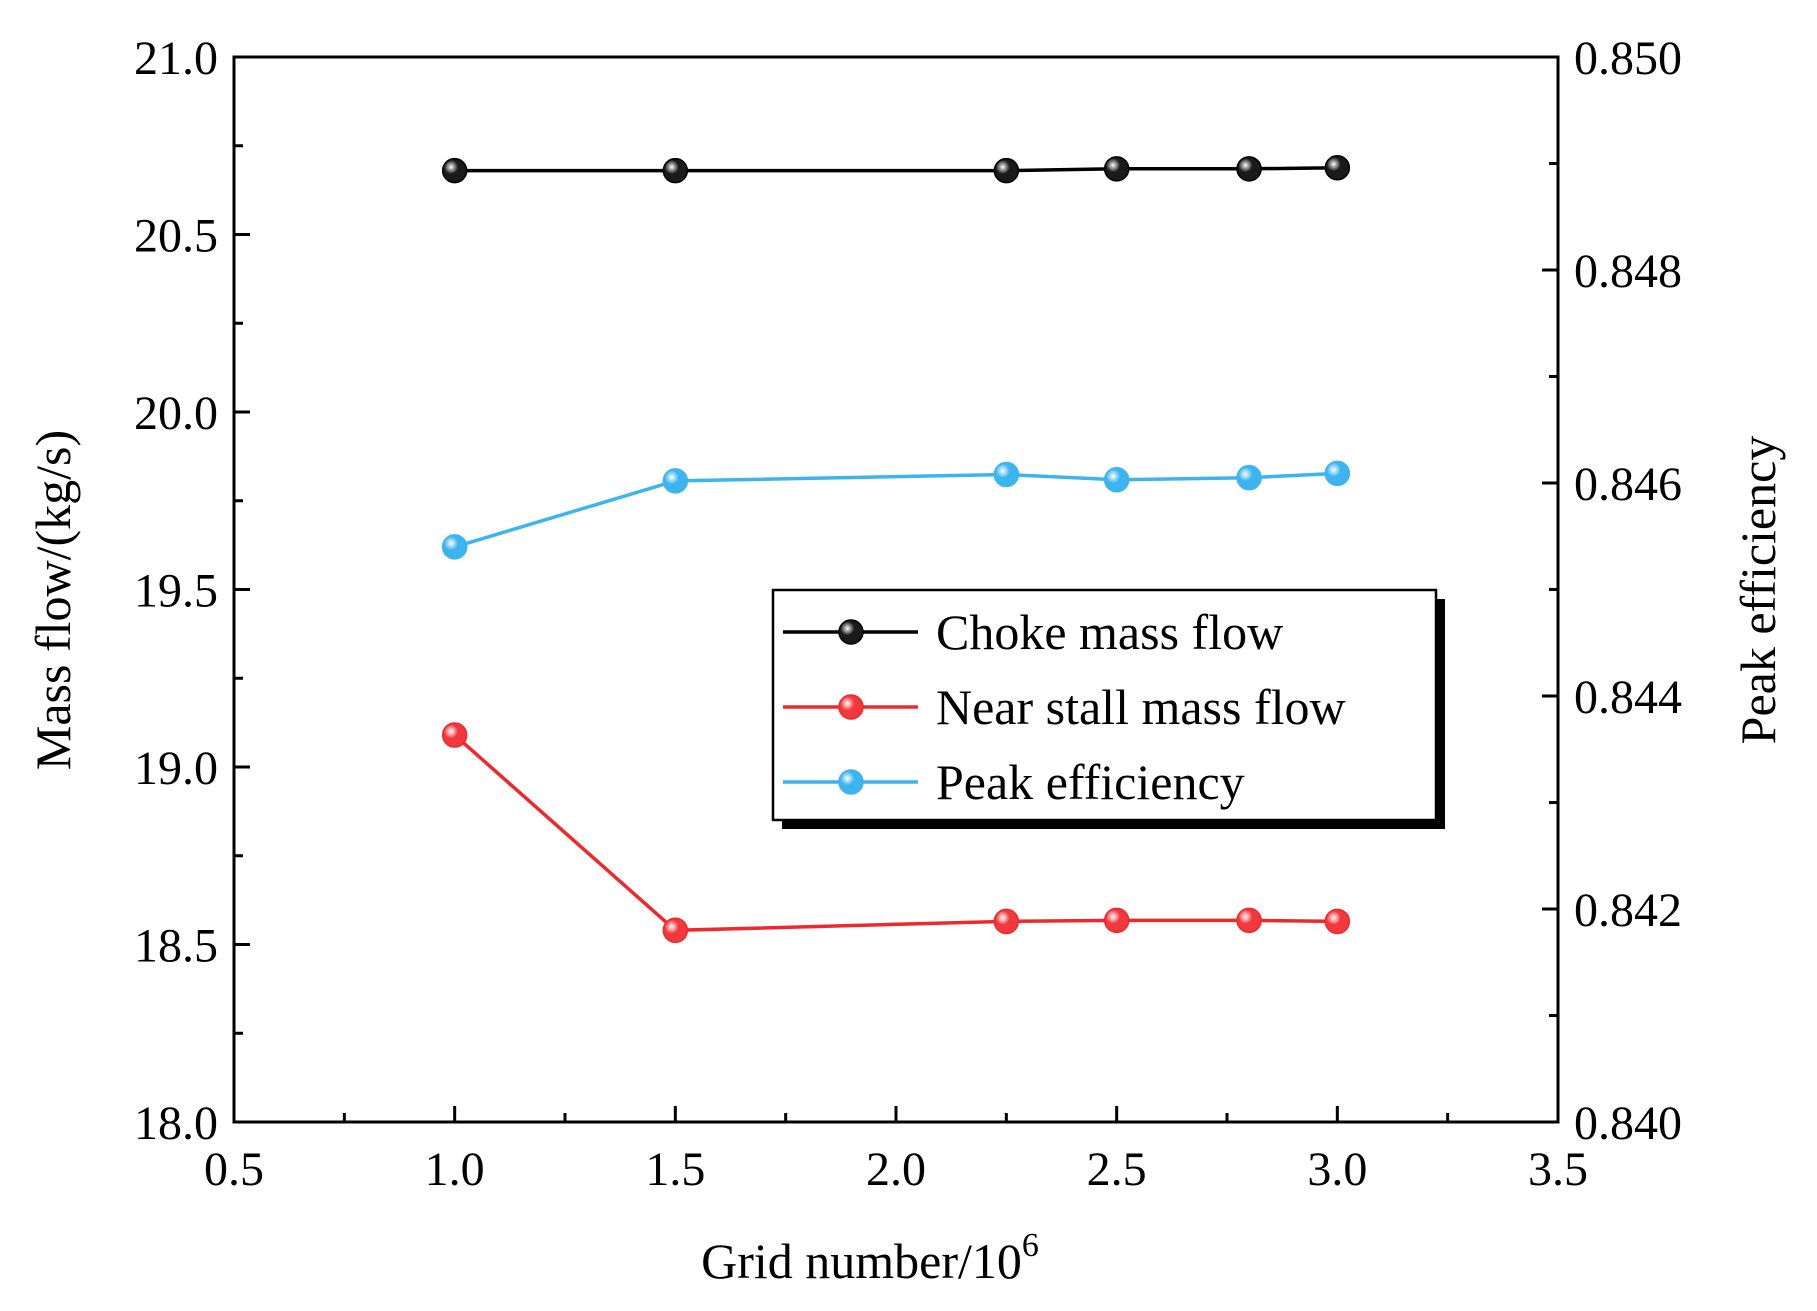 The height and width of the screenshot is (1311, 1817). I want to click on y-tick-label: 21.0, so click(176, 58).